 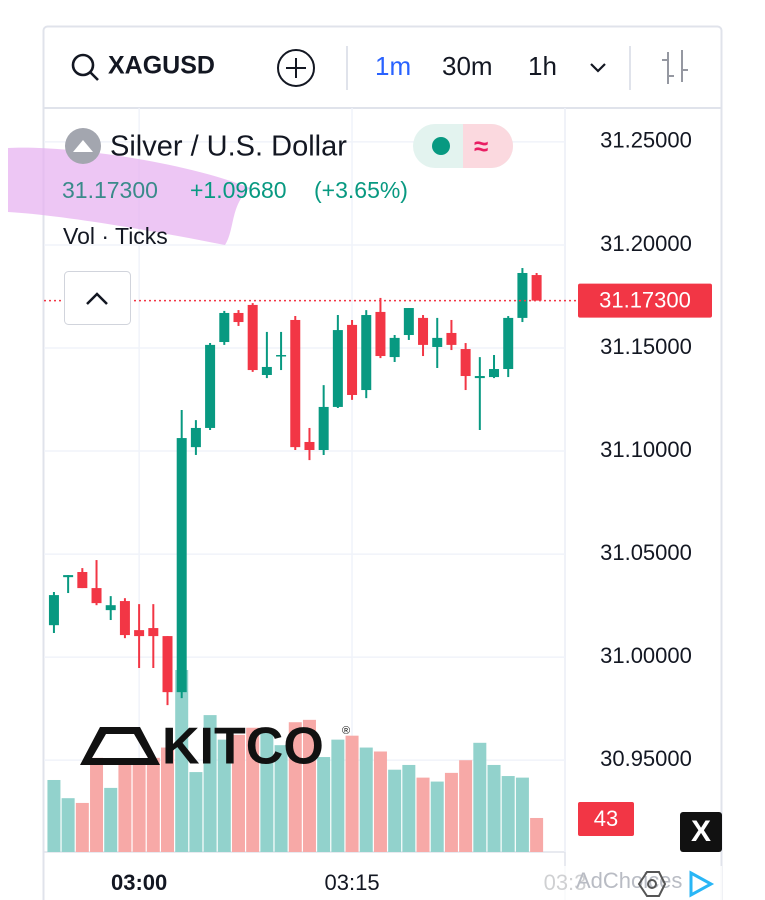 What do you see at coordinates (83, 146) in the screenshot?
I see `symbol-logo-glyph` at bounding box center [83, 146].